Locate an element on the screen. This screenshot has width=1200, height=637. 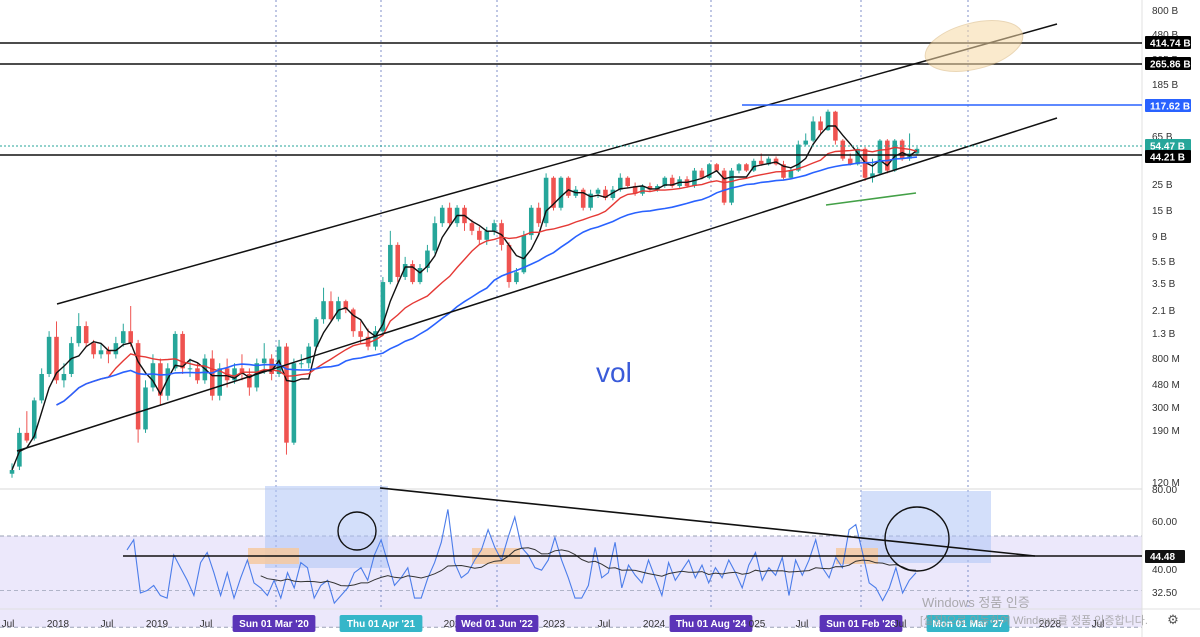
price-tick-11: 5.5 B is located at coordinates (1164, 262).